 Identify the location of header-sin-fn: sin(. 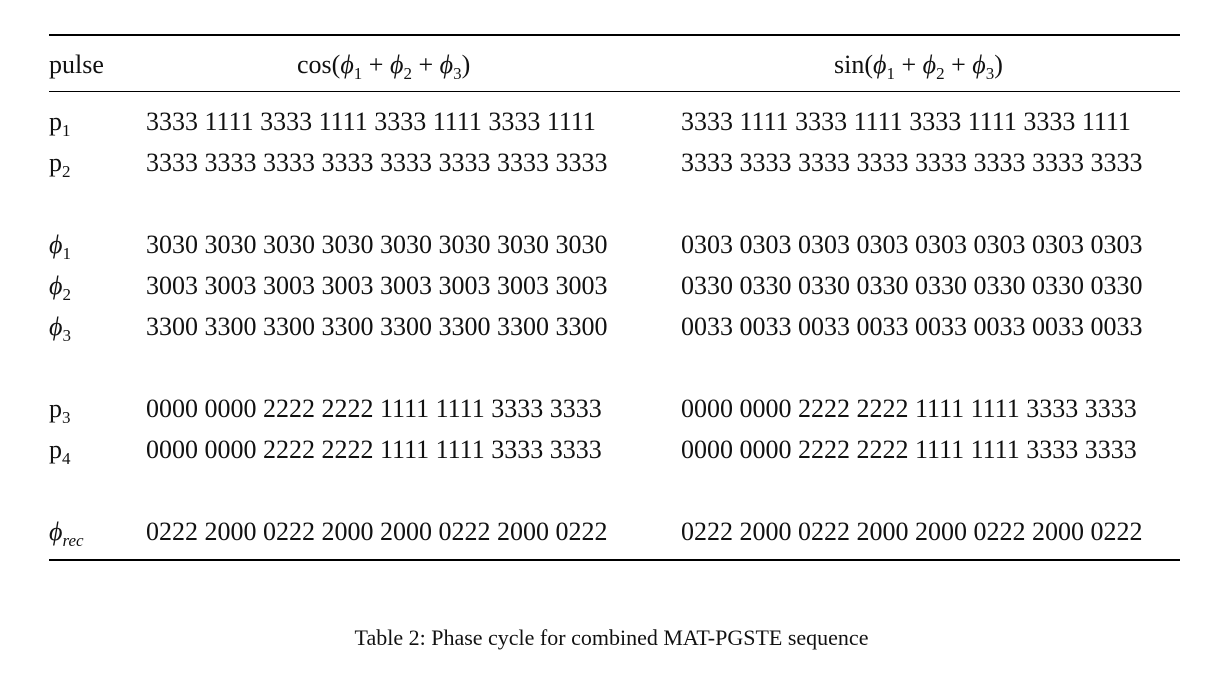
(853, 64).